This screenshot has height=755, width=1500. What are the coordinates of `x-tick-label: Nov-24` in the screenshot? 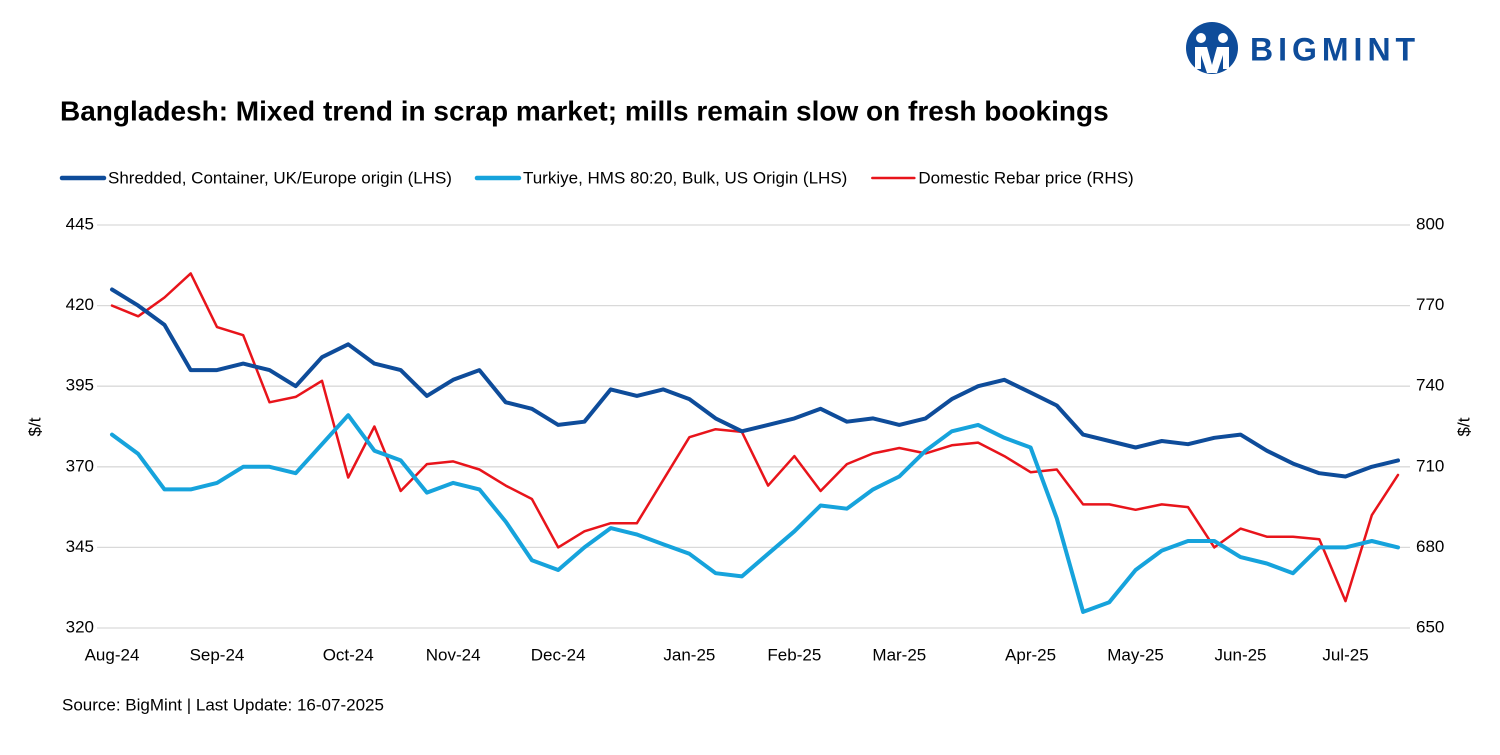 It's located at (453, 654).